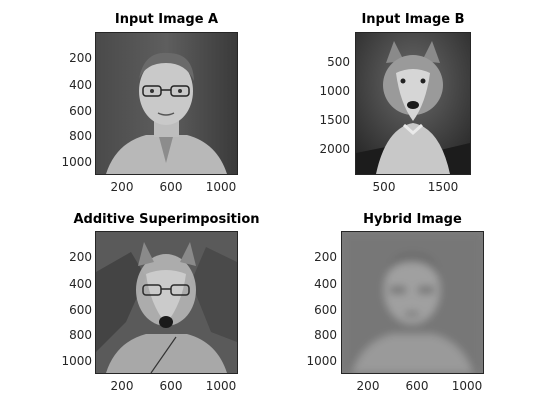  I want to click on panel-b-xtick: 1500, so click(443, 187).